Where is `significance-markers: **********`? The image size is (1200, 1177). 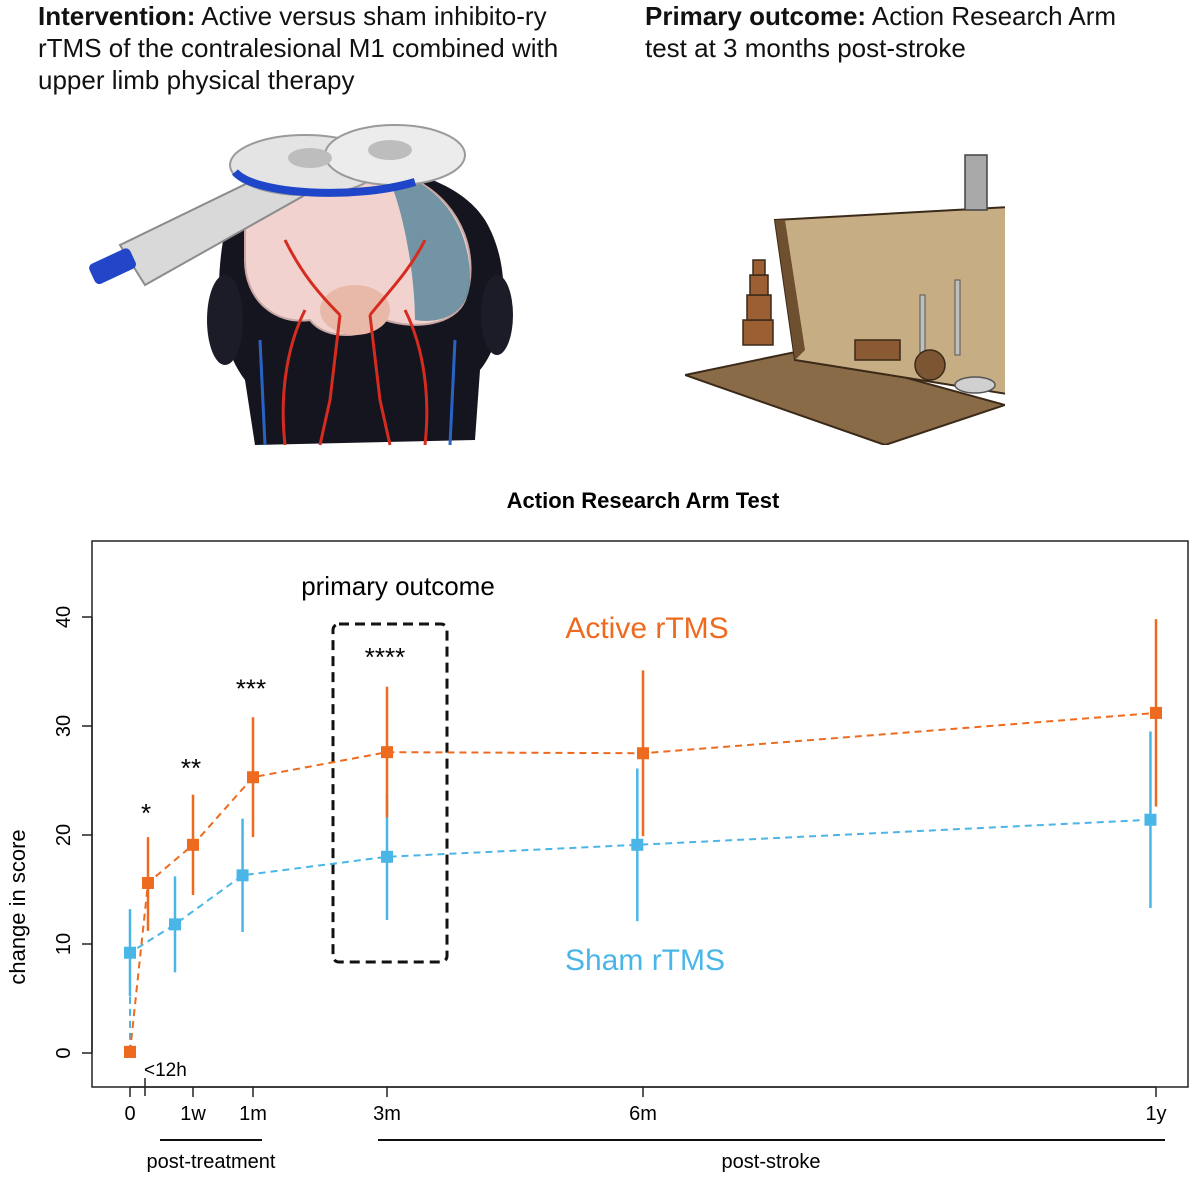
significance-markers: ********** is located at coordinates (273, 735).